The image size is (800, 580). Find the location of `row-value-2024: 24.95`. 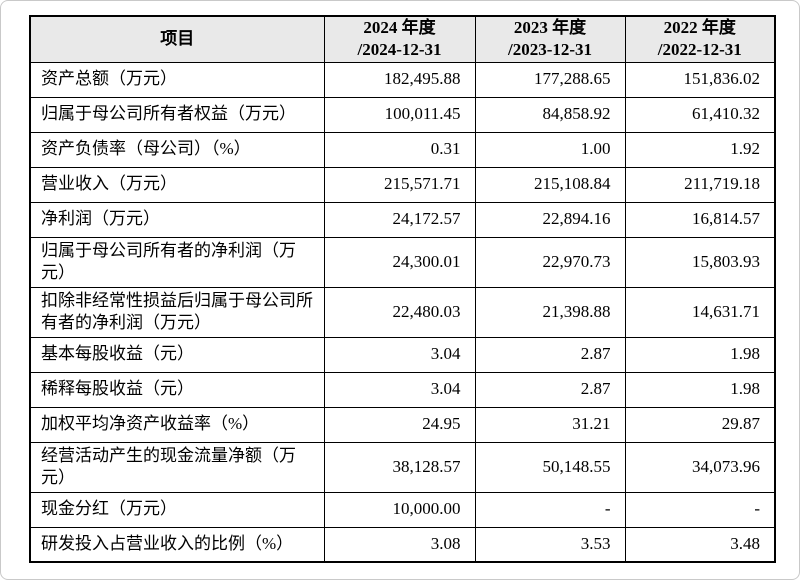

row-value-2024: 24.95 is located at coordinates (399, 424).